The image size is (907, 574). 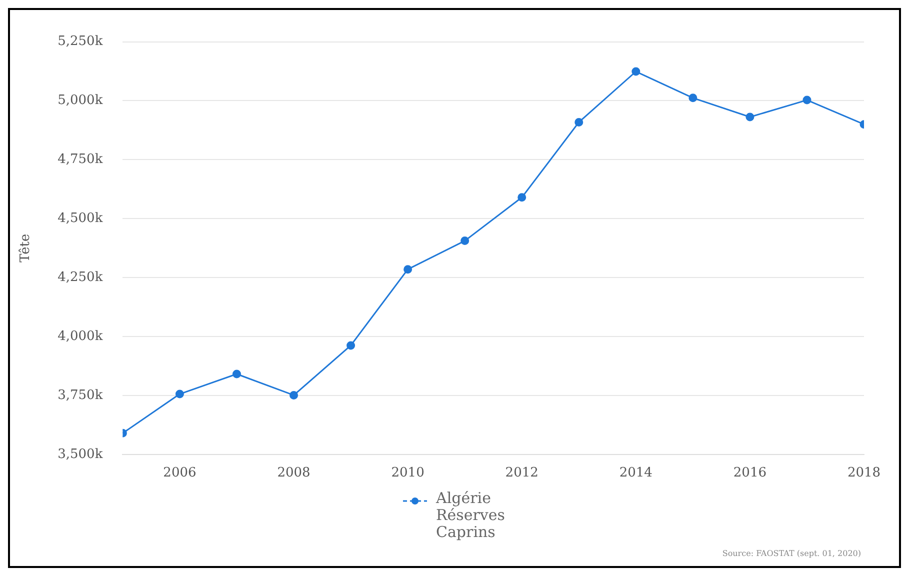 What do you see at coordinates (179, 473) in the screenshot?
I see `x-tick-label: 2006` at bounding box center [179, 473].